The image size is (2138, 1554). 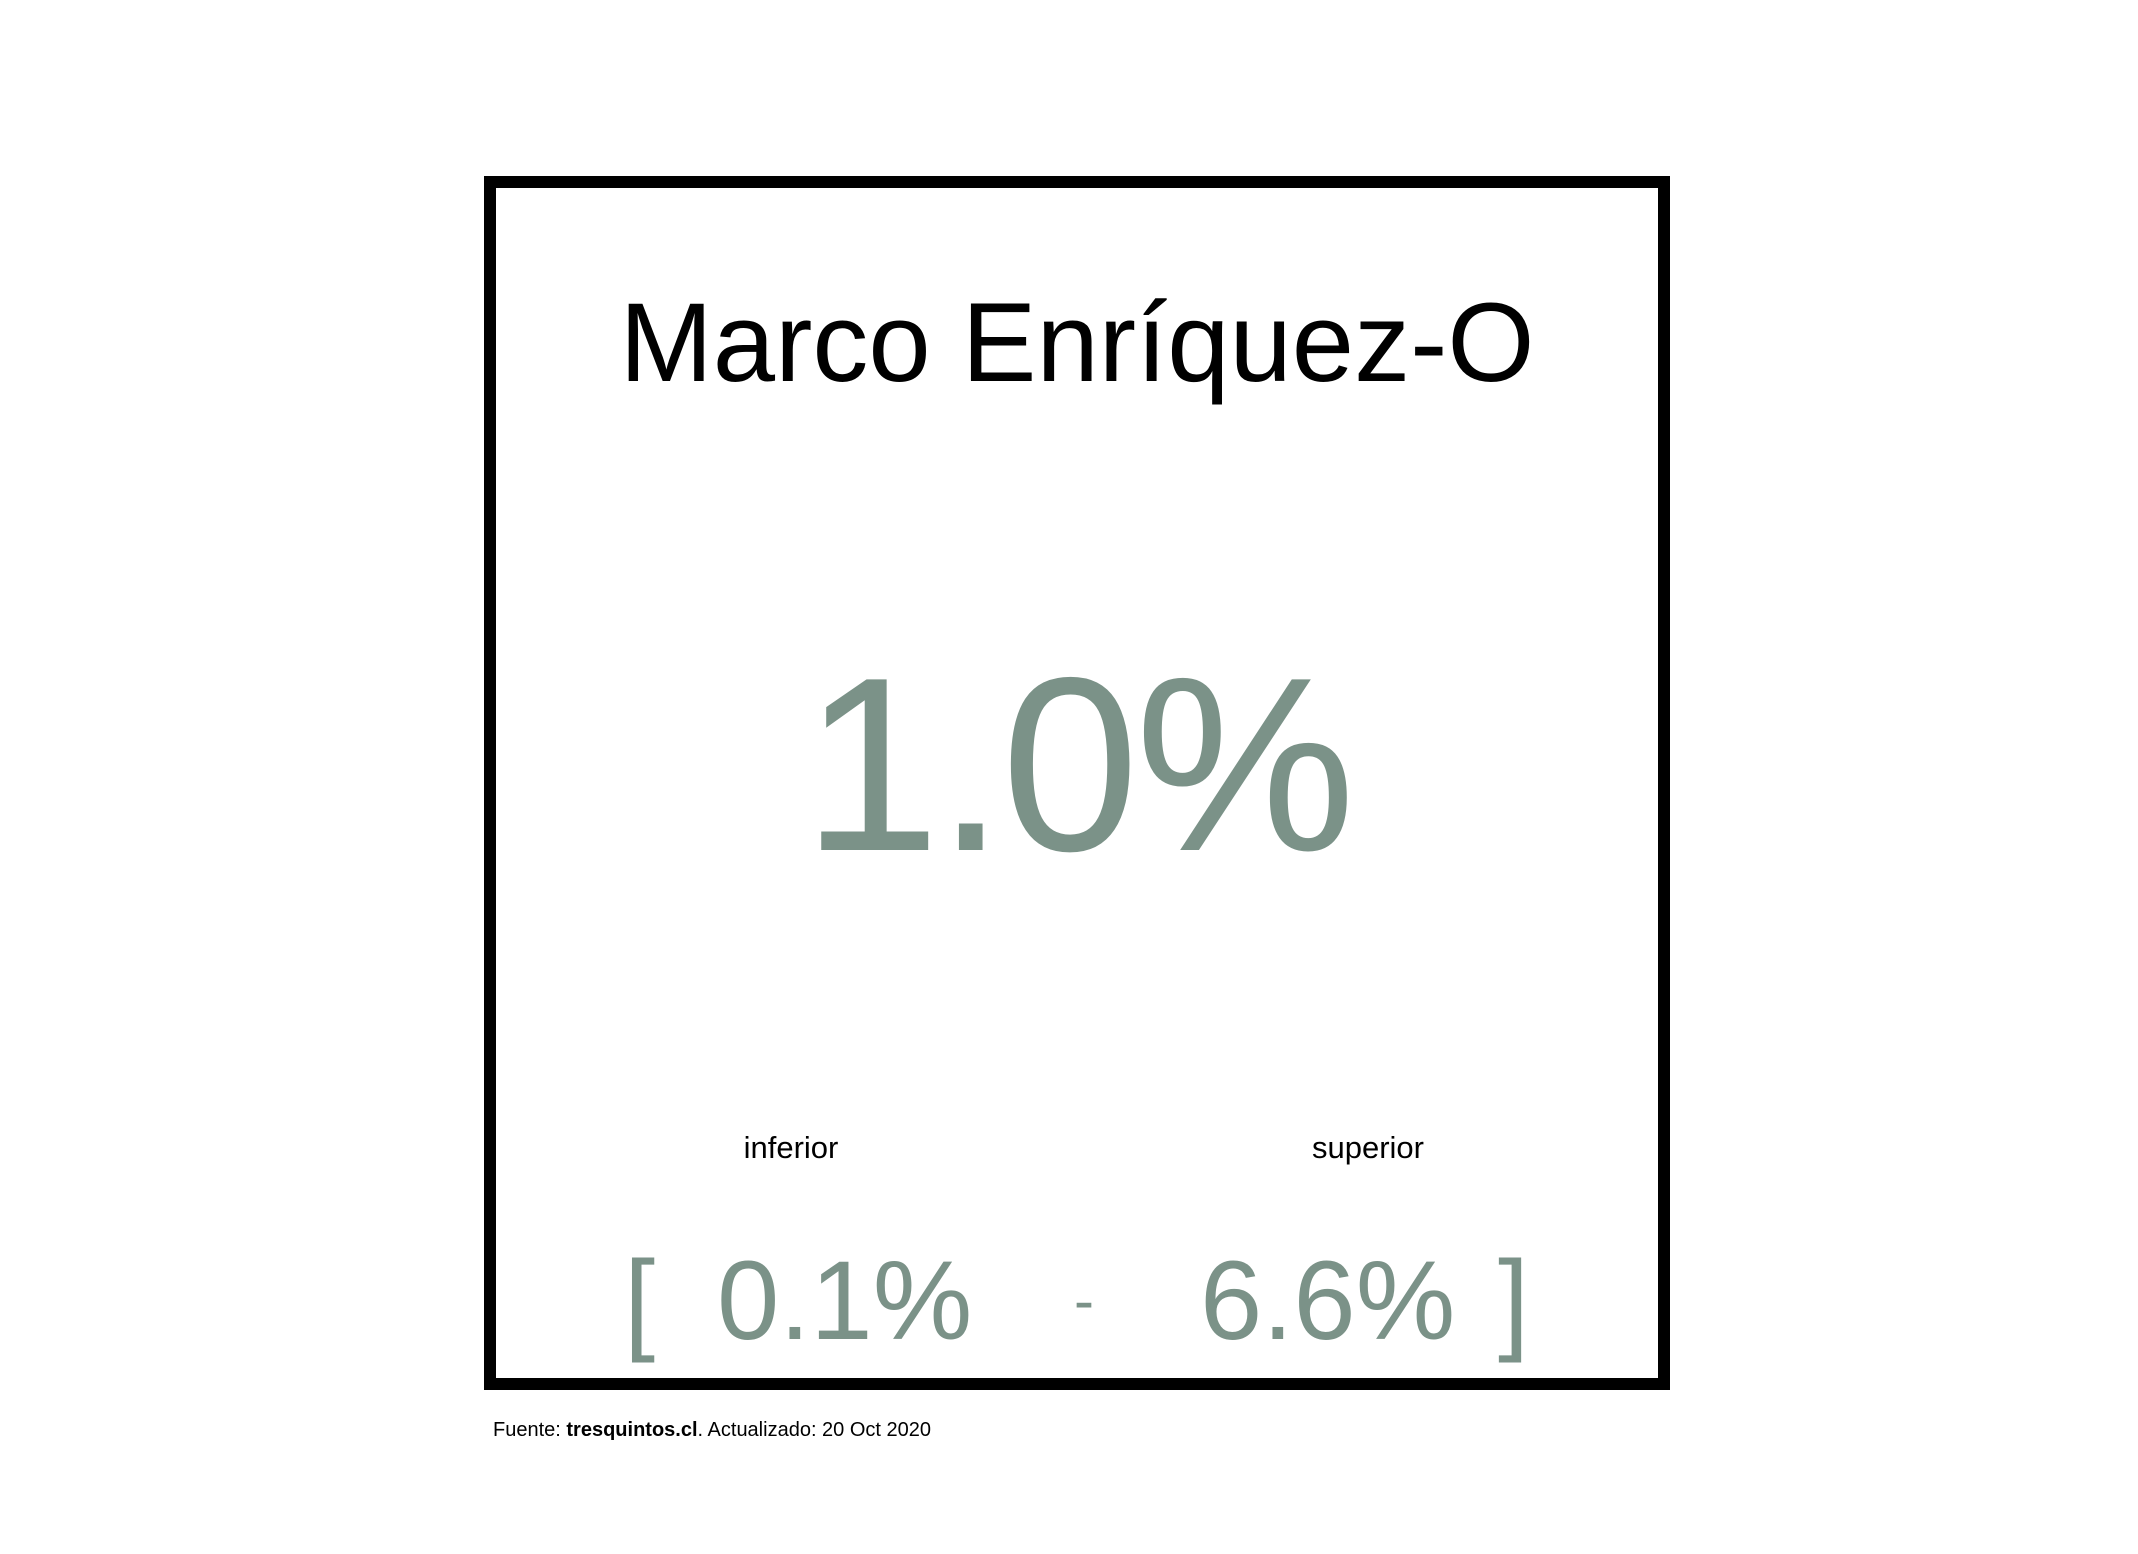 What do you see at coordinates (640, 1300) in the screenshot?
I see `interval-open-bracket: [` at bounding box center [640, 1300].